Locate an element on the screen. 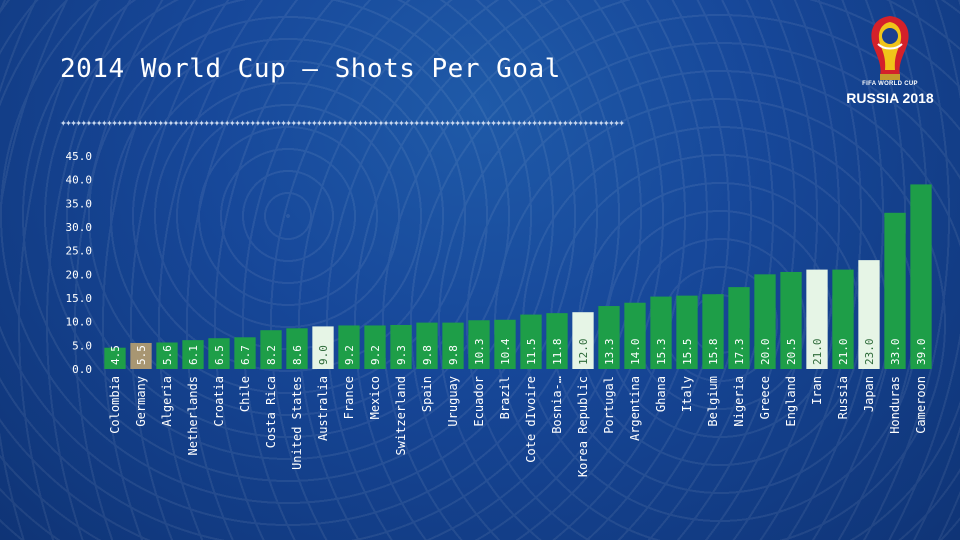 This screenshot has height=540, width=960. data-label: 10.3 is located at coordinates (479, 352).